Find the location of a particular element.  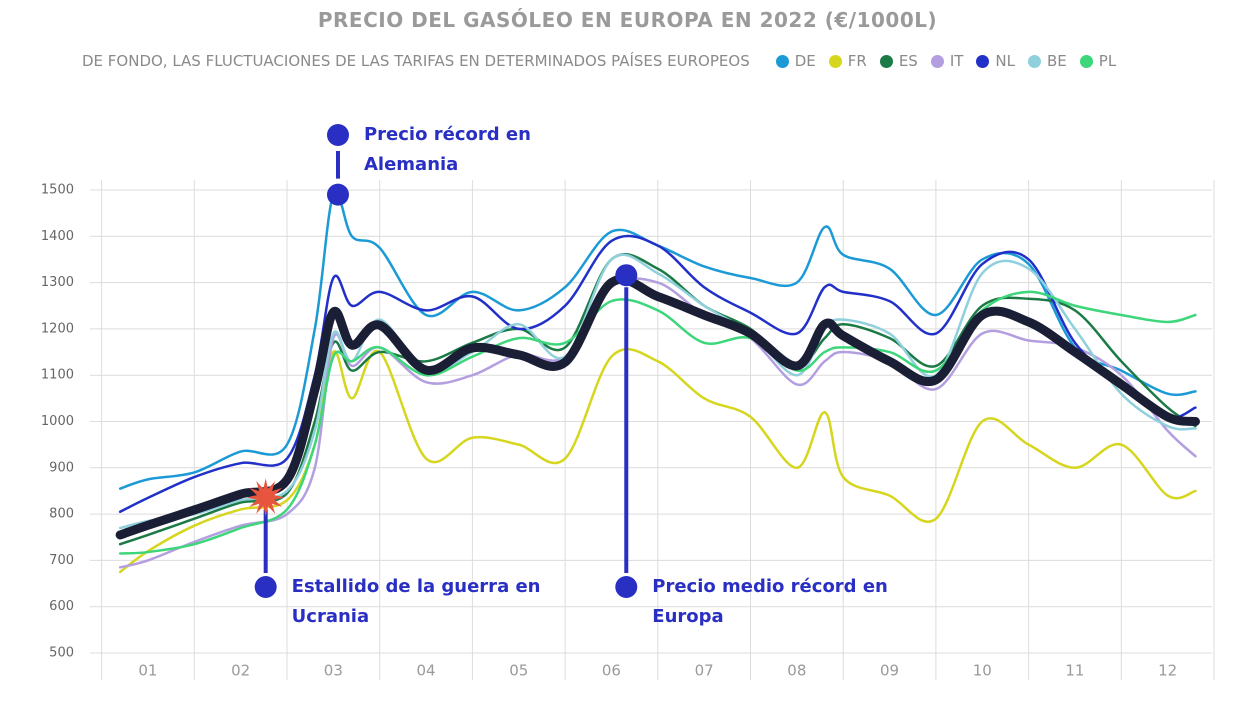

y-tick-label: 1400 is located at coordinates (57, 236).